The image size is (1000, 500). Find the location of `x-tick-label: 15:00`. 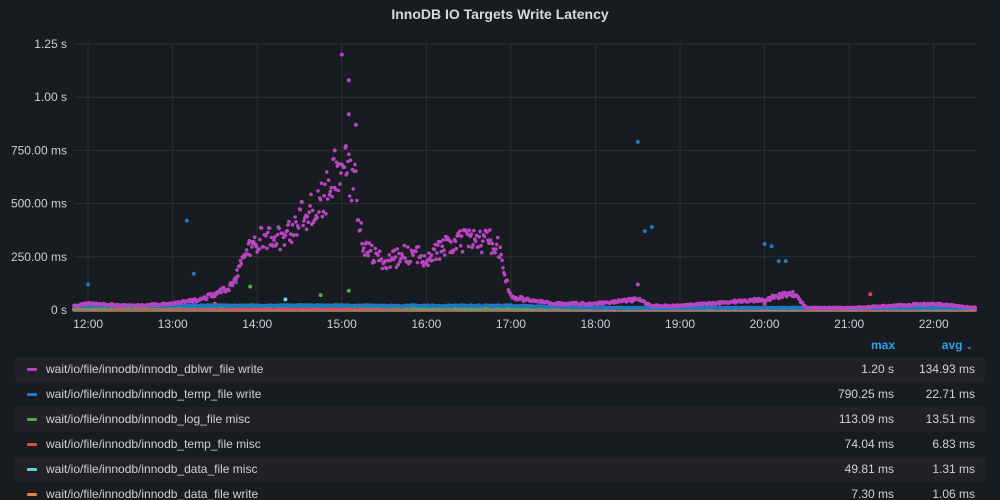

x-tick-label: 15:00 is located at coordinates (342, 323).